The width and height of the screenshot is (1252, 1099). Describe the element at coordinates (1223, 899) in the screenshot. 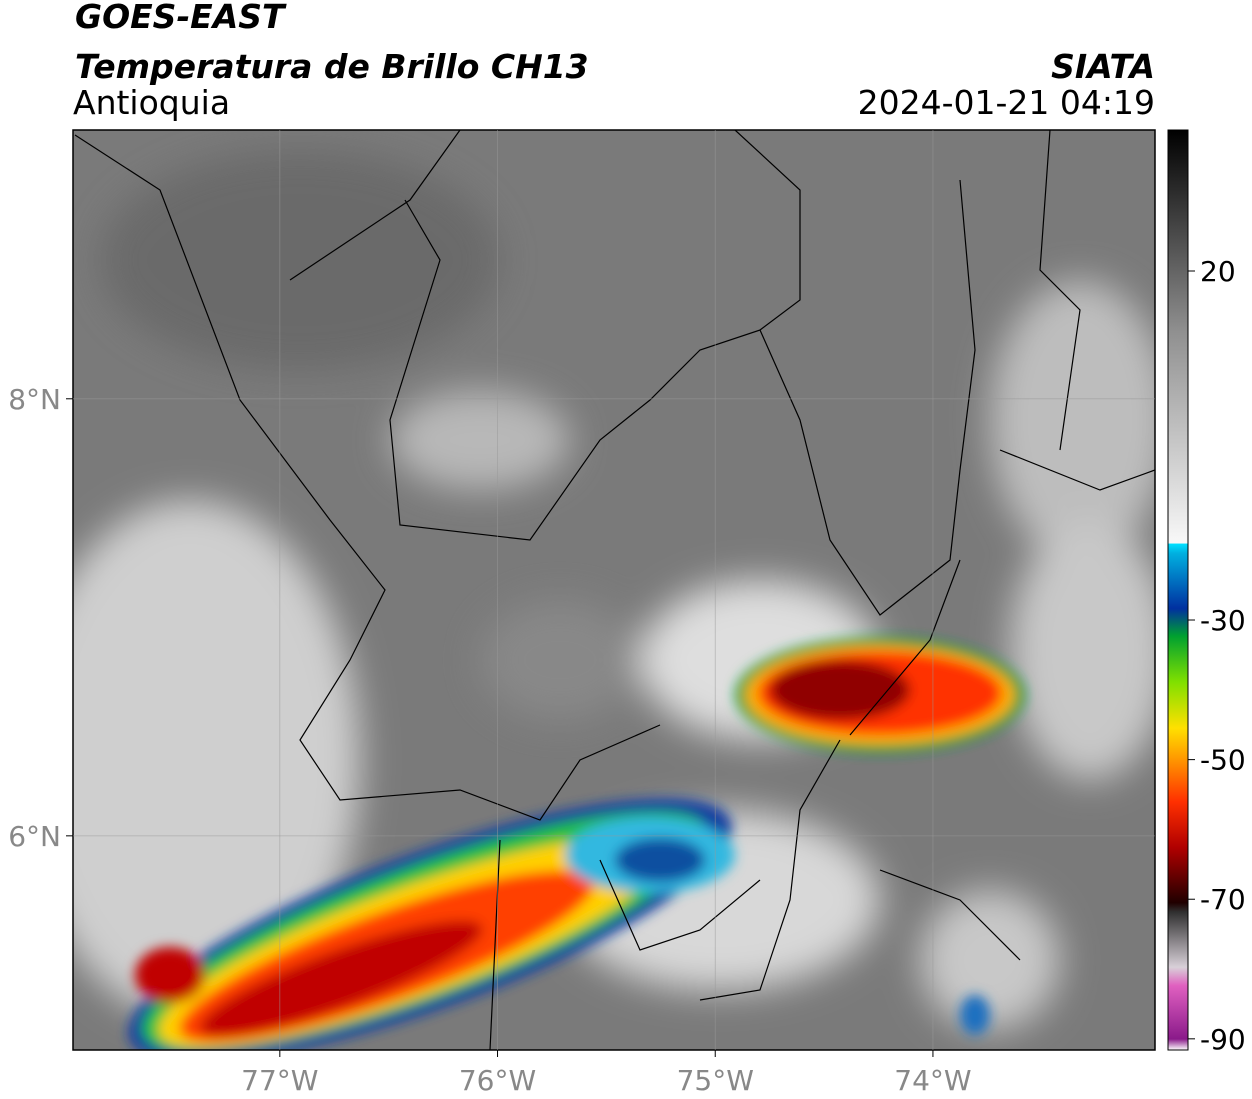

I see `colorbar-tick-label: -70` at that location.